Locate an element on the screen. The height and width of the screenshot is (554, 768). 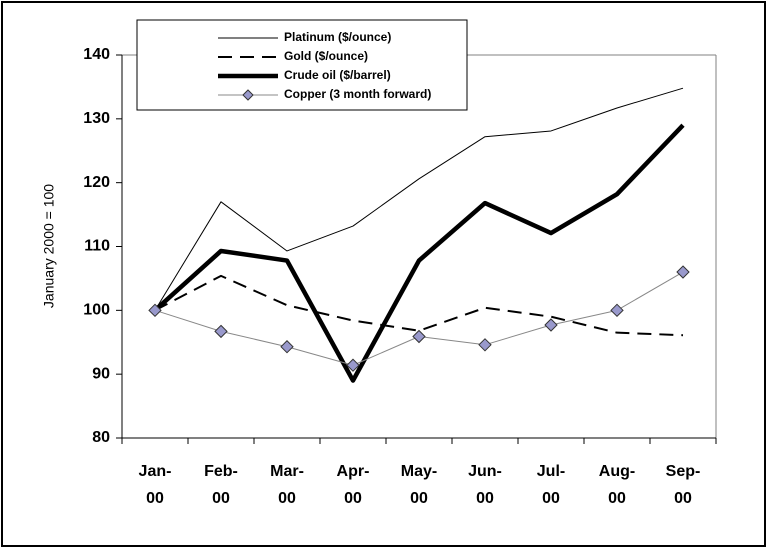
x-tick-label-box: Feb-00 is located at coordinates (221, 485).